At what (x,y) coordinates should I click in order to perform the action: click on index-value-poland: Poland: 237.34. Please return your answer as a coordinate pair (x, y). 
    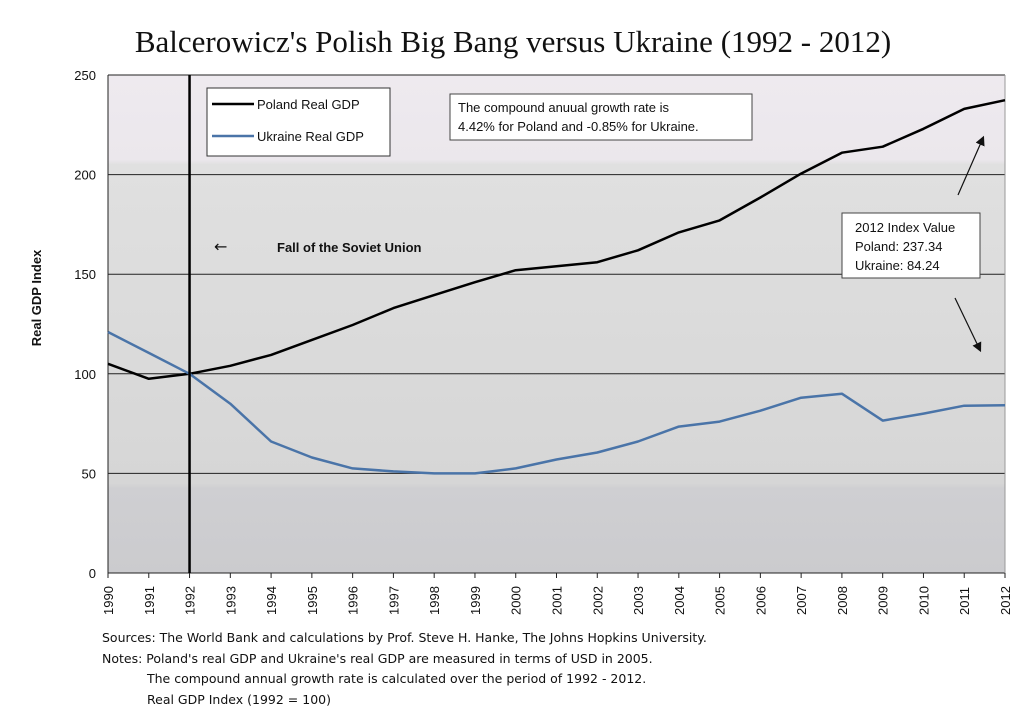
    Looking at the image, I should click on (898, 246).